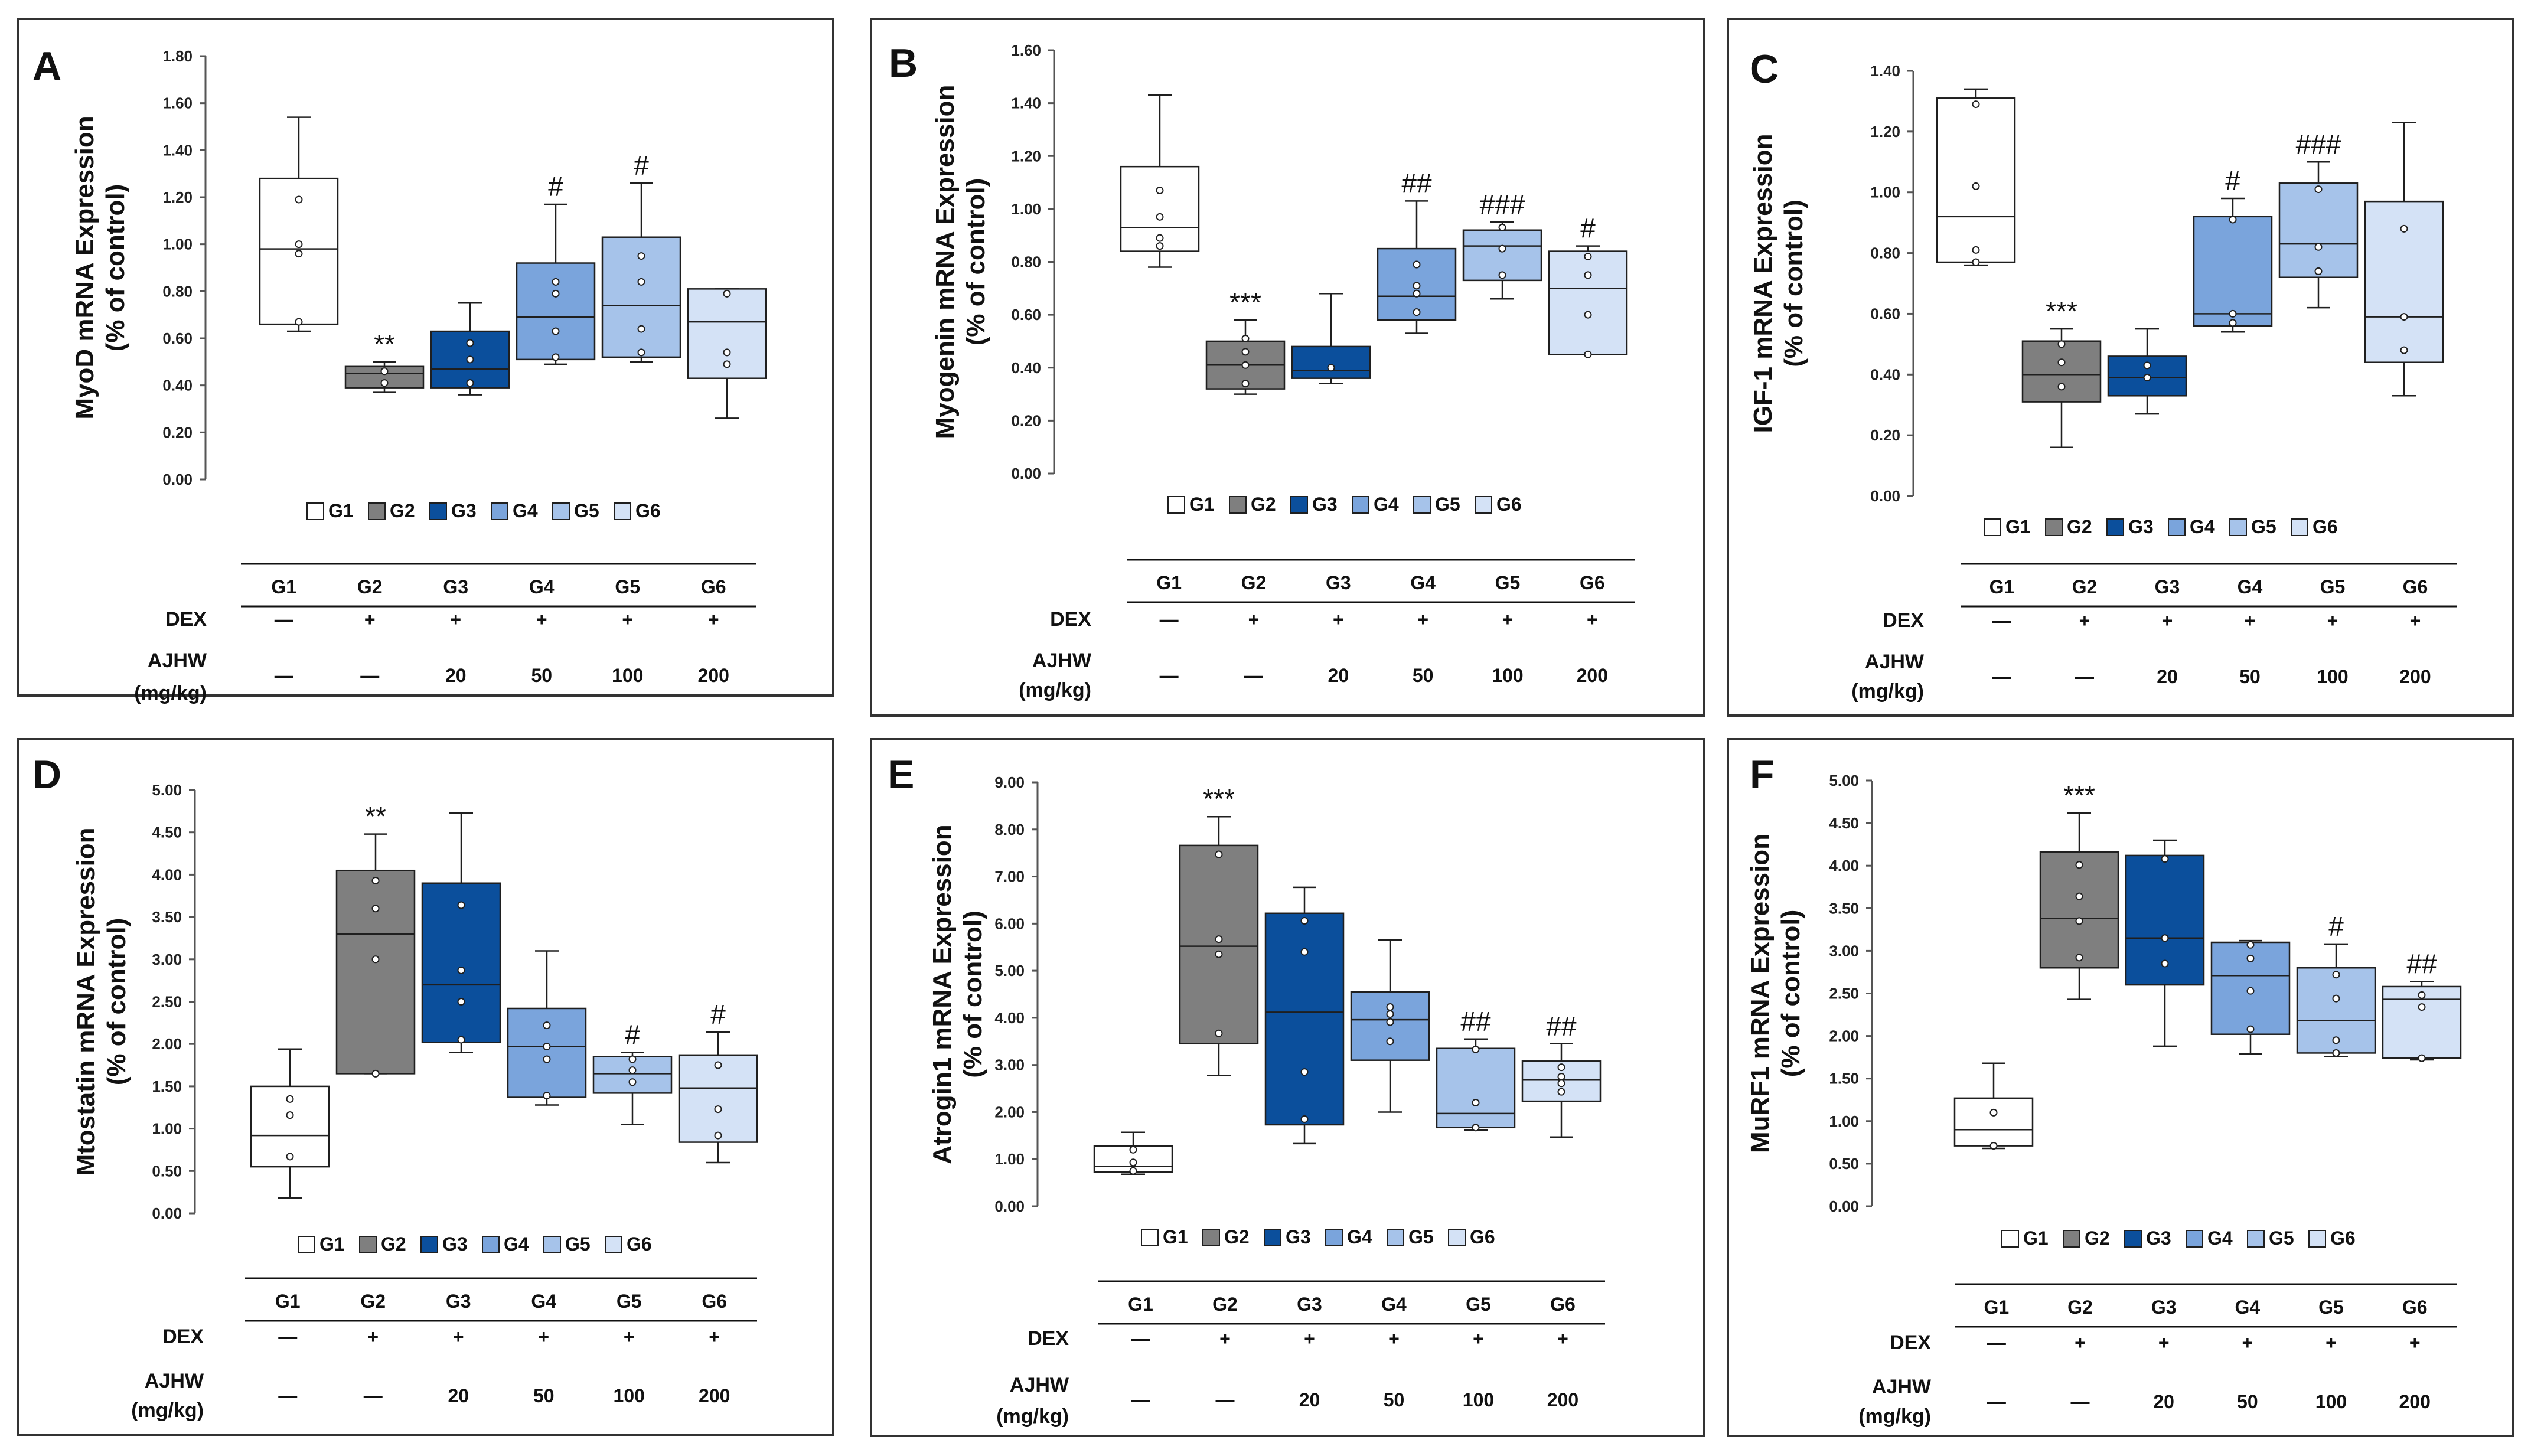  What do you see at coordinates (1885, 132) in the screenshot?
I see `y-tick-label: 1.20` at bounding box center [1885, 132].